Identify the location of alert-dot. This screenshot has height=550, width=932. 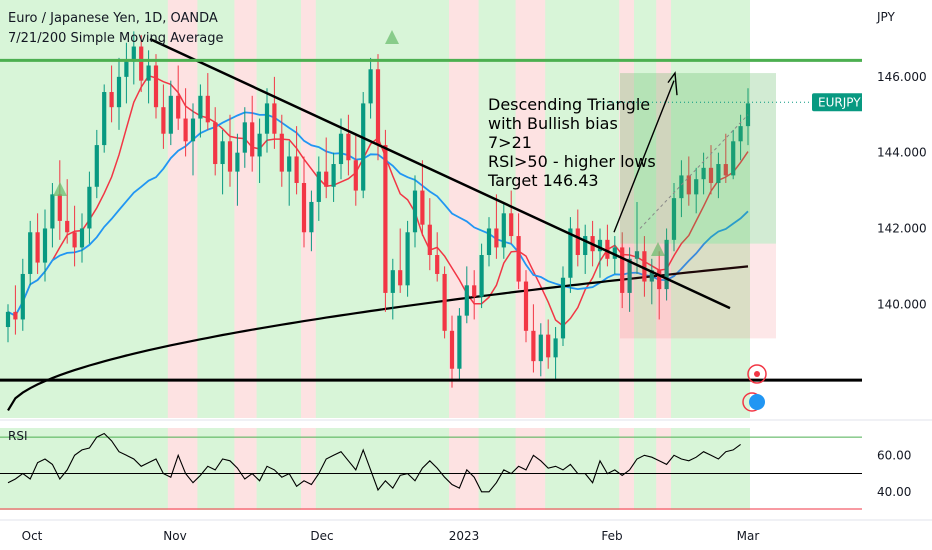
(757, 374).